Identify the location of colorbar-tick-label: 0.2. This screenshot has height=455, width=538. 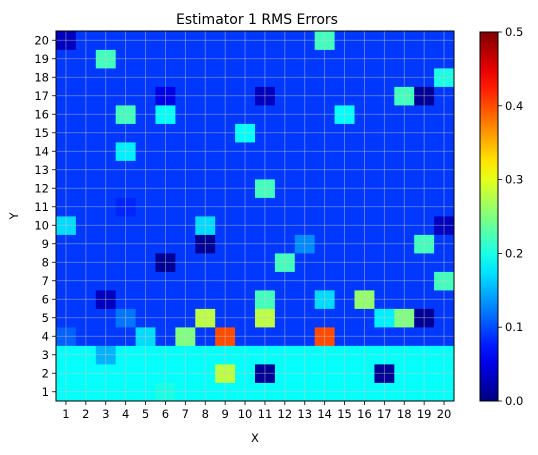
(514, 253).